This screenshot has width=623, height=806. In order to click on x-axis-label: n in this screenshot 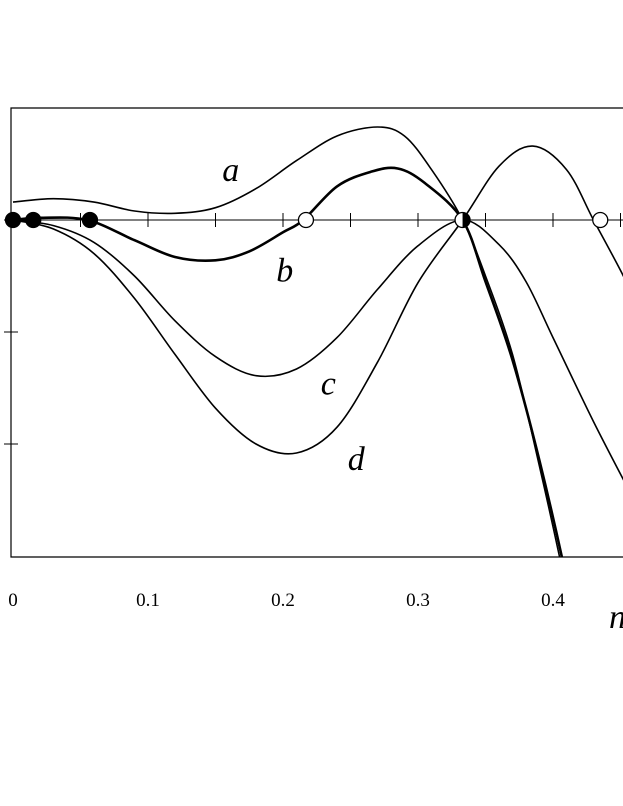, I will do `click(616, 617)`.